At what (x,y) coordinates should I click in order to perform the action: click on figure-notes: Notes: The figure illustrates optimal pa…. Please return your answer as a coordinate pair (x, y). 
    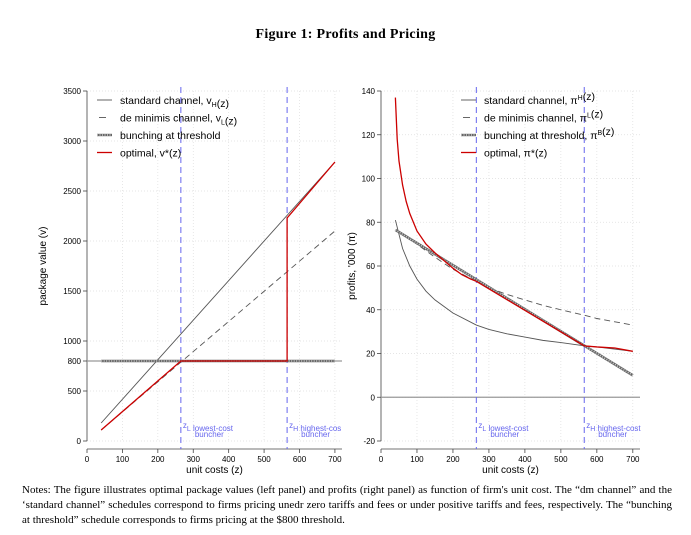
    Looking at the image, I should click on (347, 505).